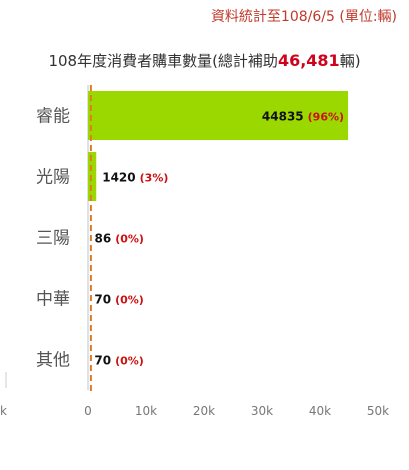 The width and height of the screenshot is (409, 470). I want to click on source-note: 資料統計至108/6/5 (單位:輛), so click(303, 17).